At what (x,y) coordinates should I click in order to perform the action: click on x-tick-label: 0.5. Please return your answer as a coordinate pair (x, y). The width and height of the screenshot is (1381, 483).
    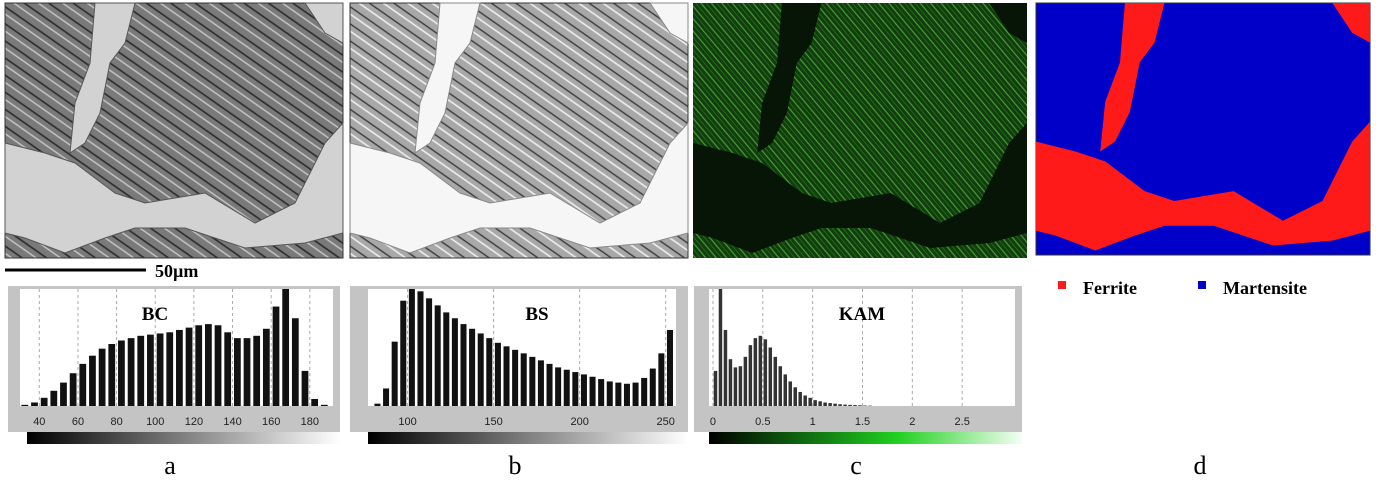
    Looking at the image, I should click on (762, 422).